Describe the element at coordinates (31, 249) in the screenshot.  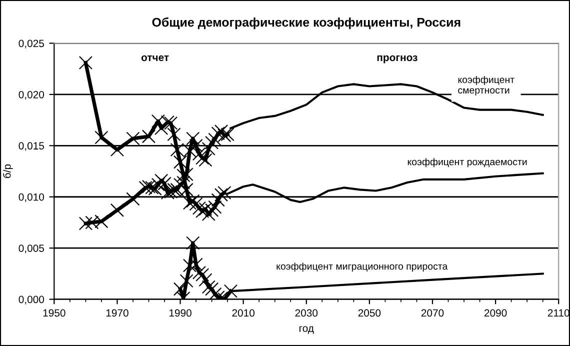
I see `y-tick-label: 0,005` at that location.